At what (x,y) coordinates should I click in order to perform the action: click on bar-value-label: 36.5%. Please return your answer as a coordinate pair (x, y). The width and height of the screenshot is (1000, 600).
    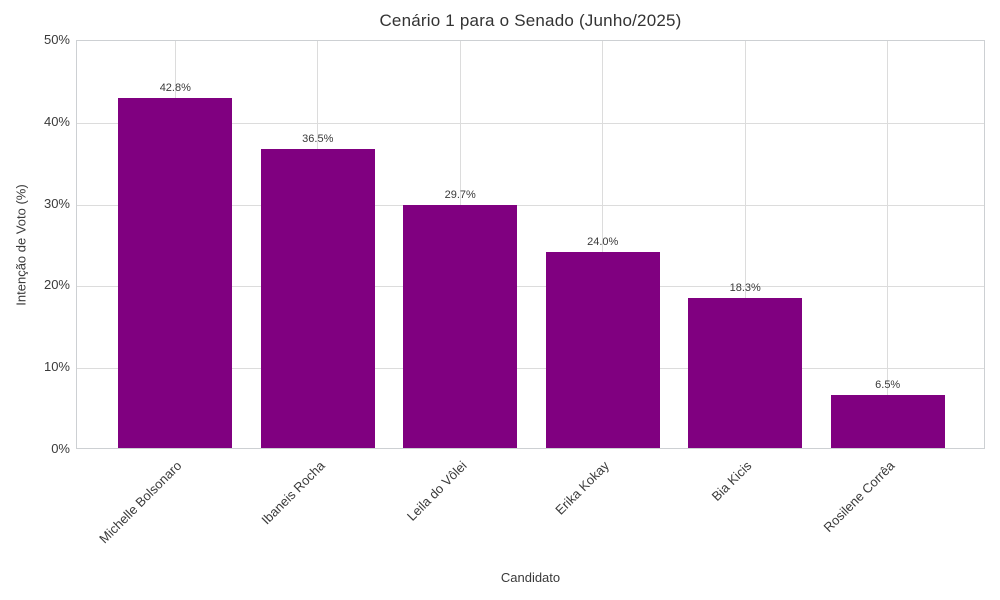
    Looking at the image, I should click on (318, 139).